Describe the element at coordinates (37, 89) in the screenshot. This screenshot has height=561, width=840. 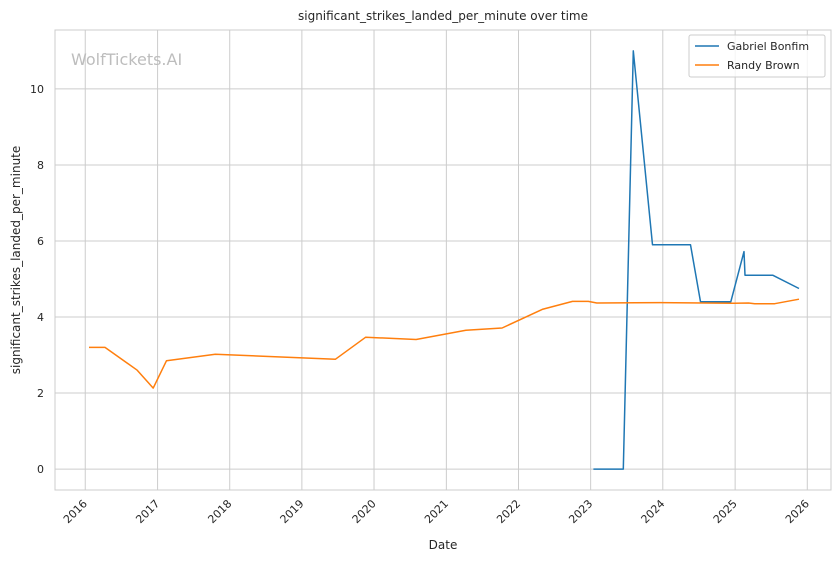
I see `y-tick-label: 10` at that location.